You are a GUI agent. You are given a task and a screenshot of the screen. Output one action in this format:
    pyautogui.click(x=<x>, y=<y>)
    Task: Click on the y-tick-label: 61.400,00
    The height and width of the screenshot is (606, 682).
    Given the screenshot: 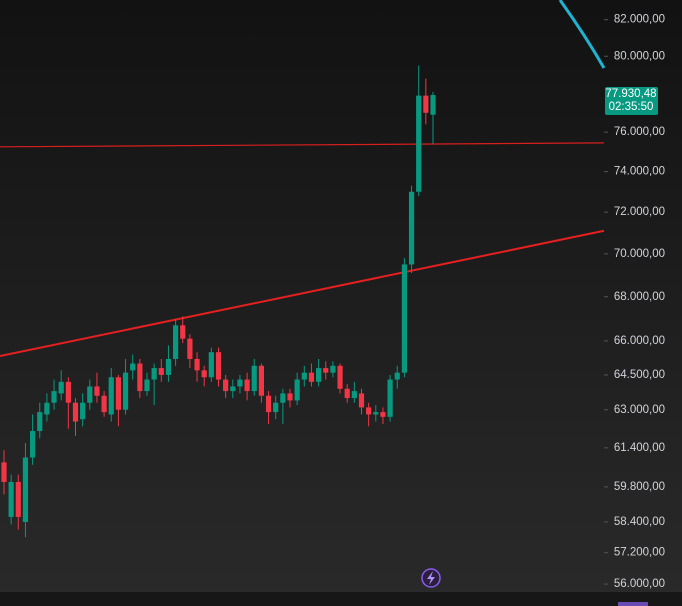 What is the action you would take?
    pyautogui.click(x=639, y=448)
    